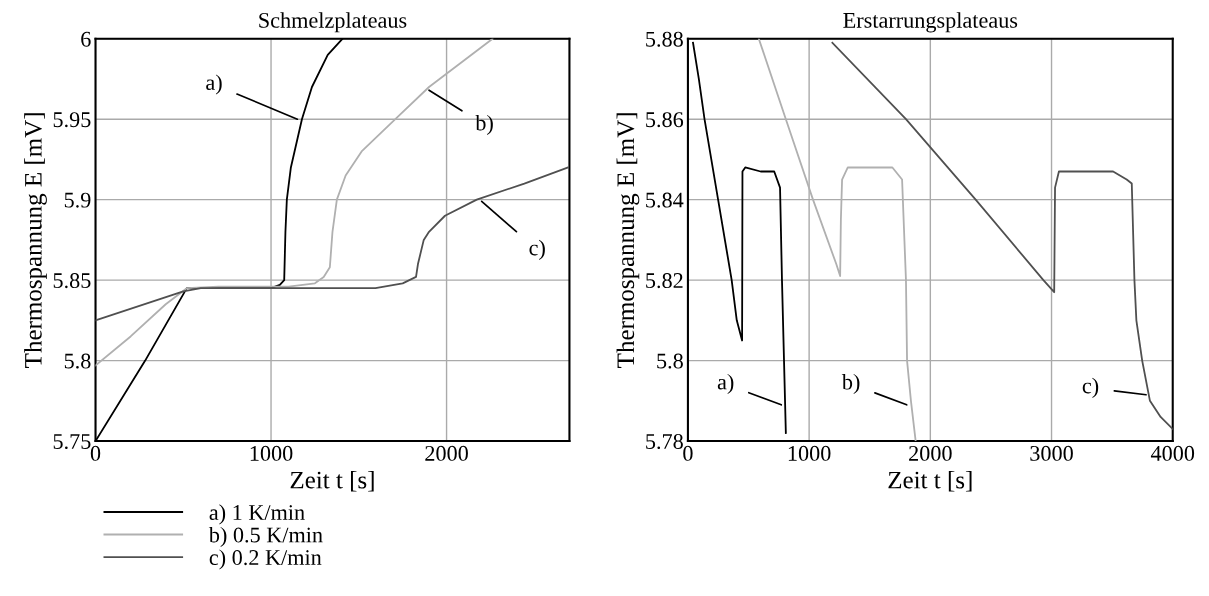 The width and height of the screenshot is (1209, 596). Describe the element at coordinates (665, 120) in the screenshot. I see `y-tick-label: 5.86` at that location.